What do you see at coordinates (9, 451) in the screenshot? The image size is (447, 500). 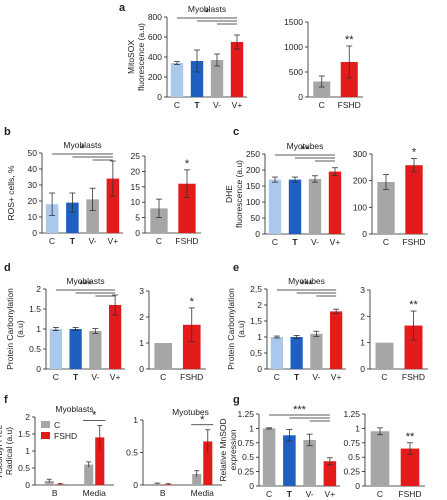 I see `y-axis-label: Radical (a.u)` at bounding box center [9, 451].